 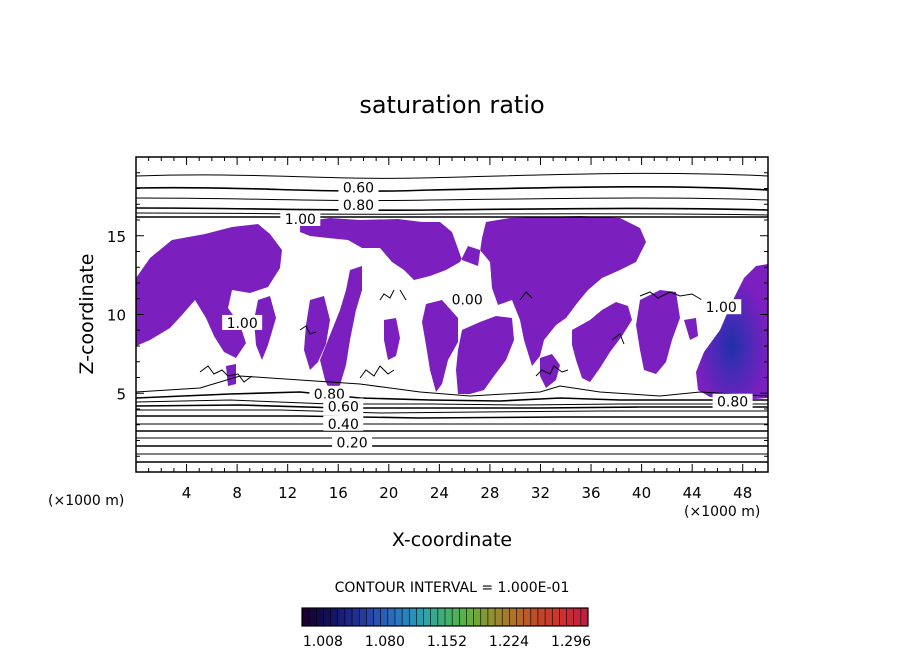 What do you see at coordinates (571, 642) in the screenshot?
I see `colorbar-tick-label: 1.296` at bounding box center [571, 642].